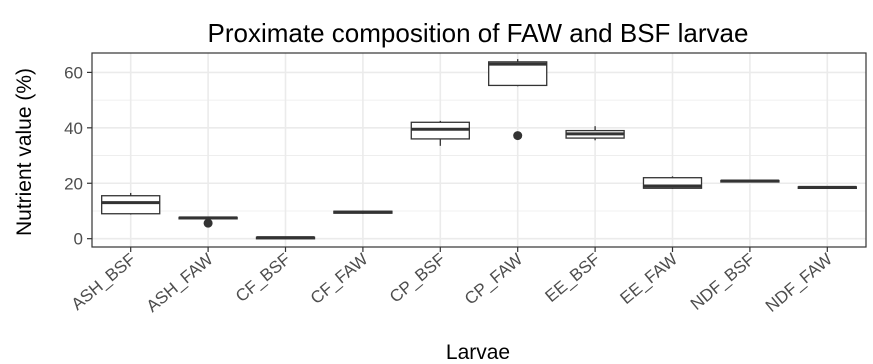 Image resolution: width=873 pixels, height=364 pixels. I want to click on box-ASH_BSF, so click(131, 203).